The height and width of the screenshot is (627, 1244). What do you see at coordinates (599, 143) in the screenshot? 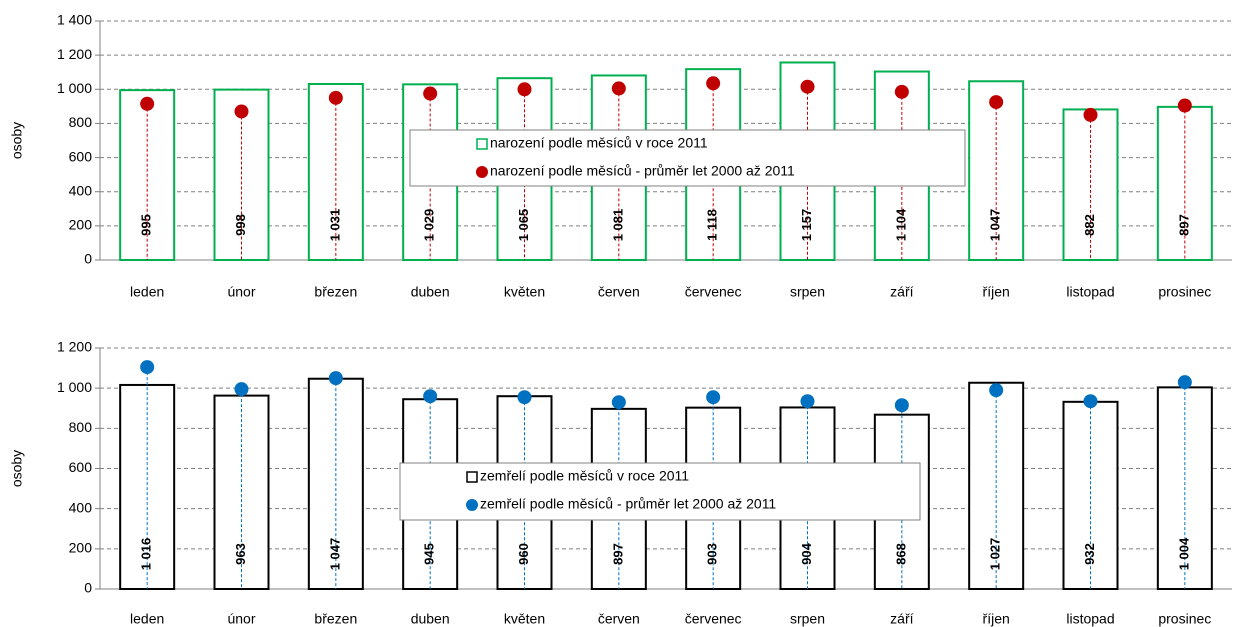
I see `legend-label: narození podle měsíců v roce 2011` at bounding box center [599, 143].